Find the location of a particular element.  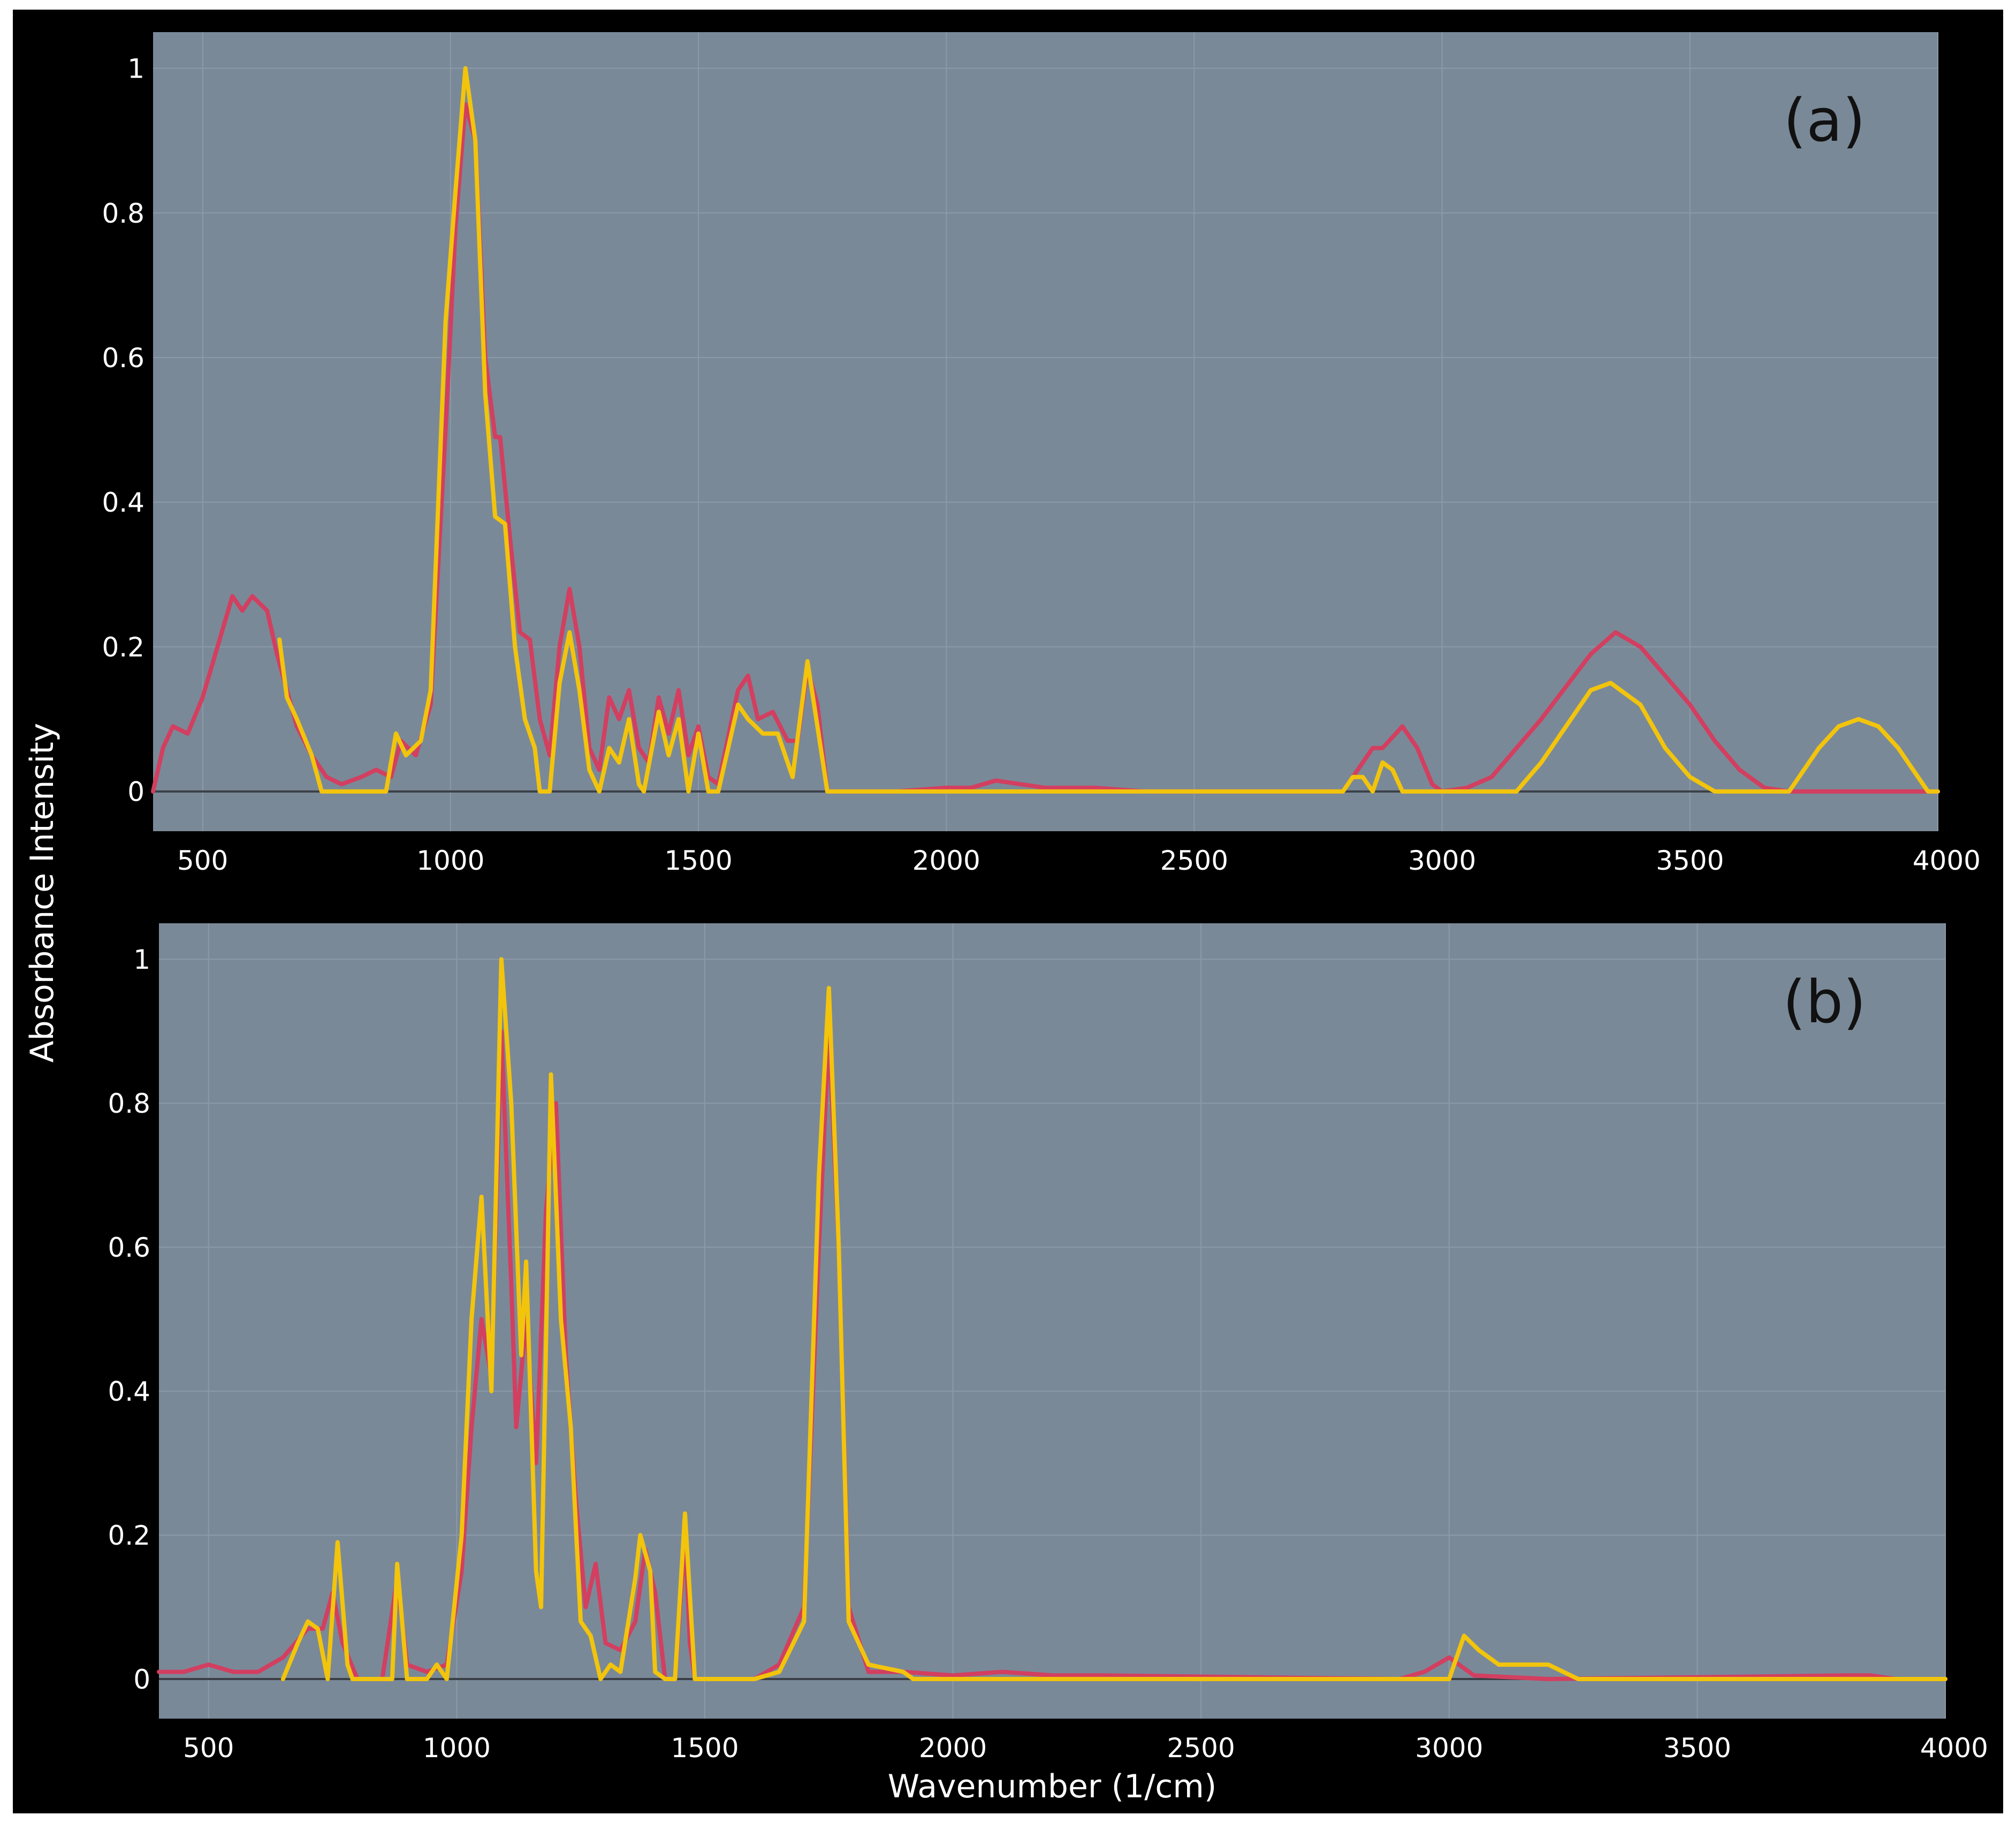

panel-label-b: (b) is located at coordinates (1824, 1002).